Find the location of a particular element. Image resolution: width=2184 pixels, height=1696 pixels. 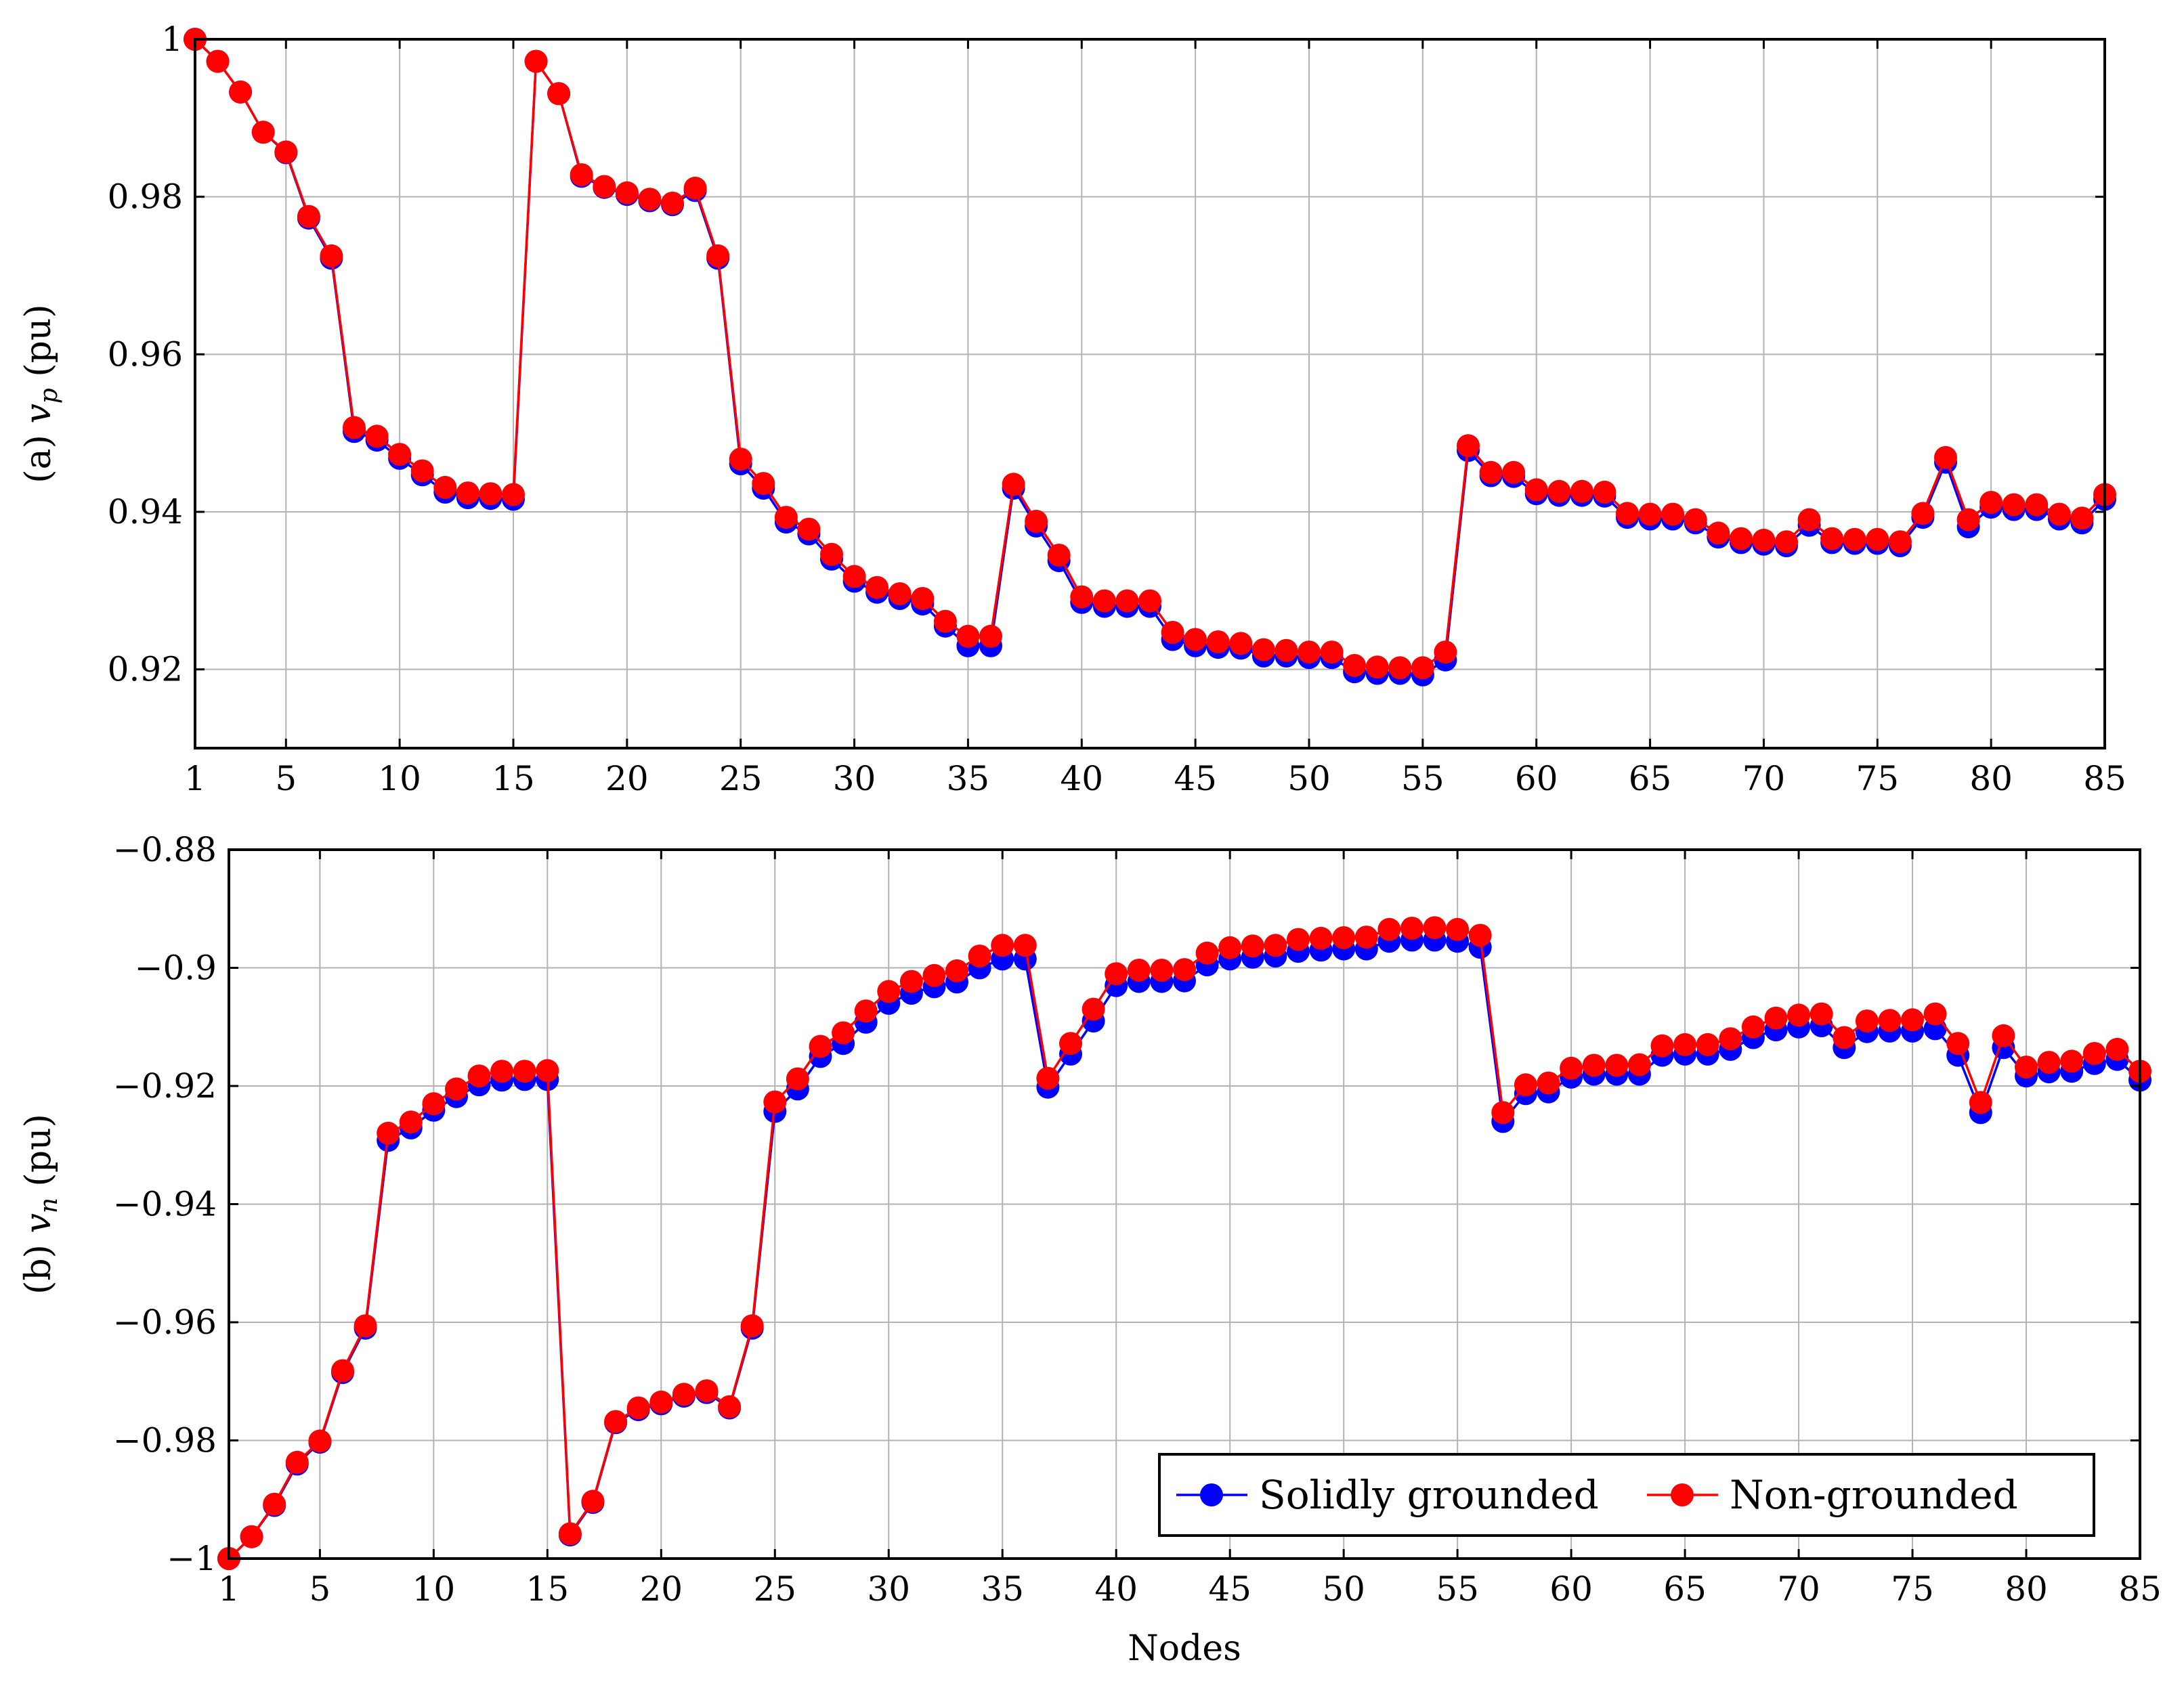

x-tick-label: 1 is located at coordinates (195, 778).